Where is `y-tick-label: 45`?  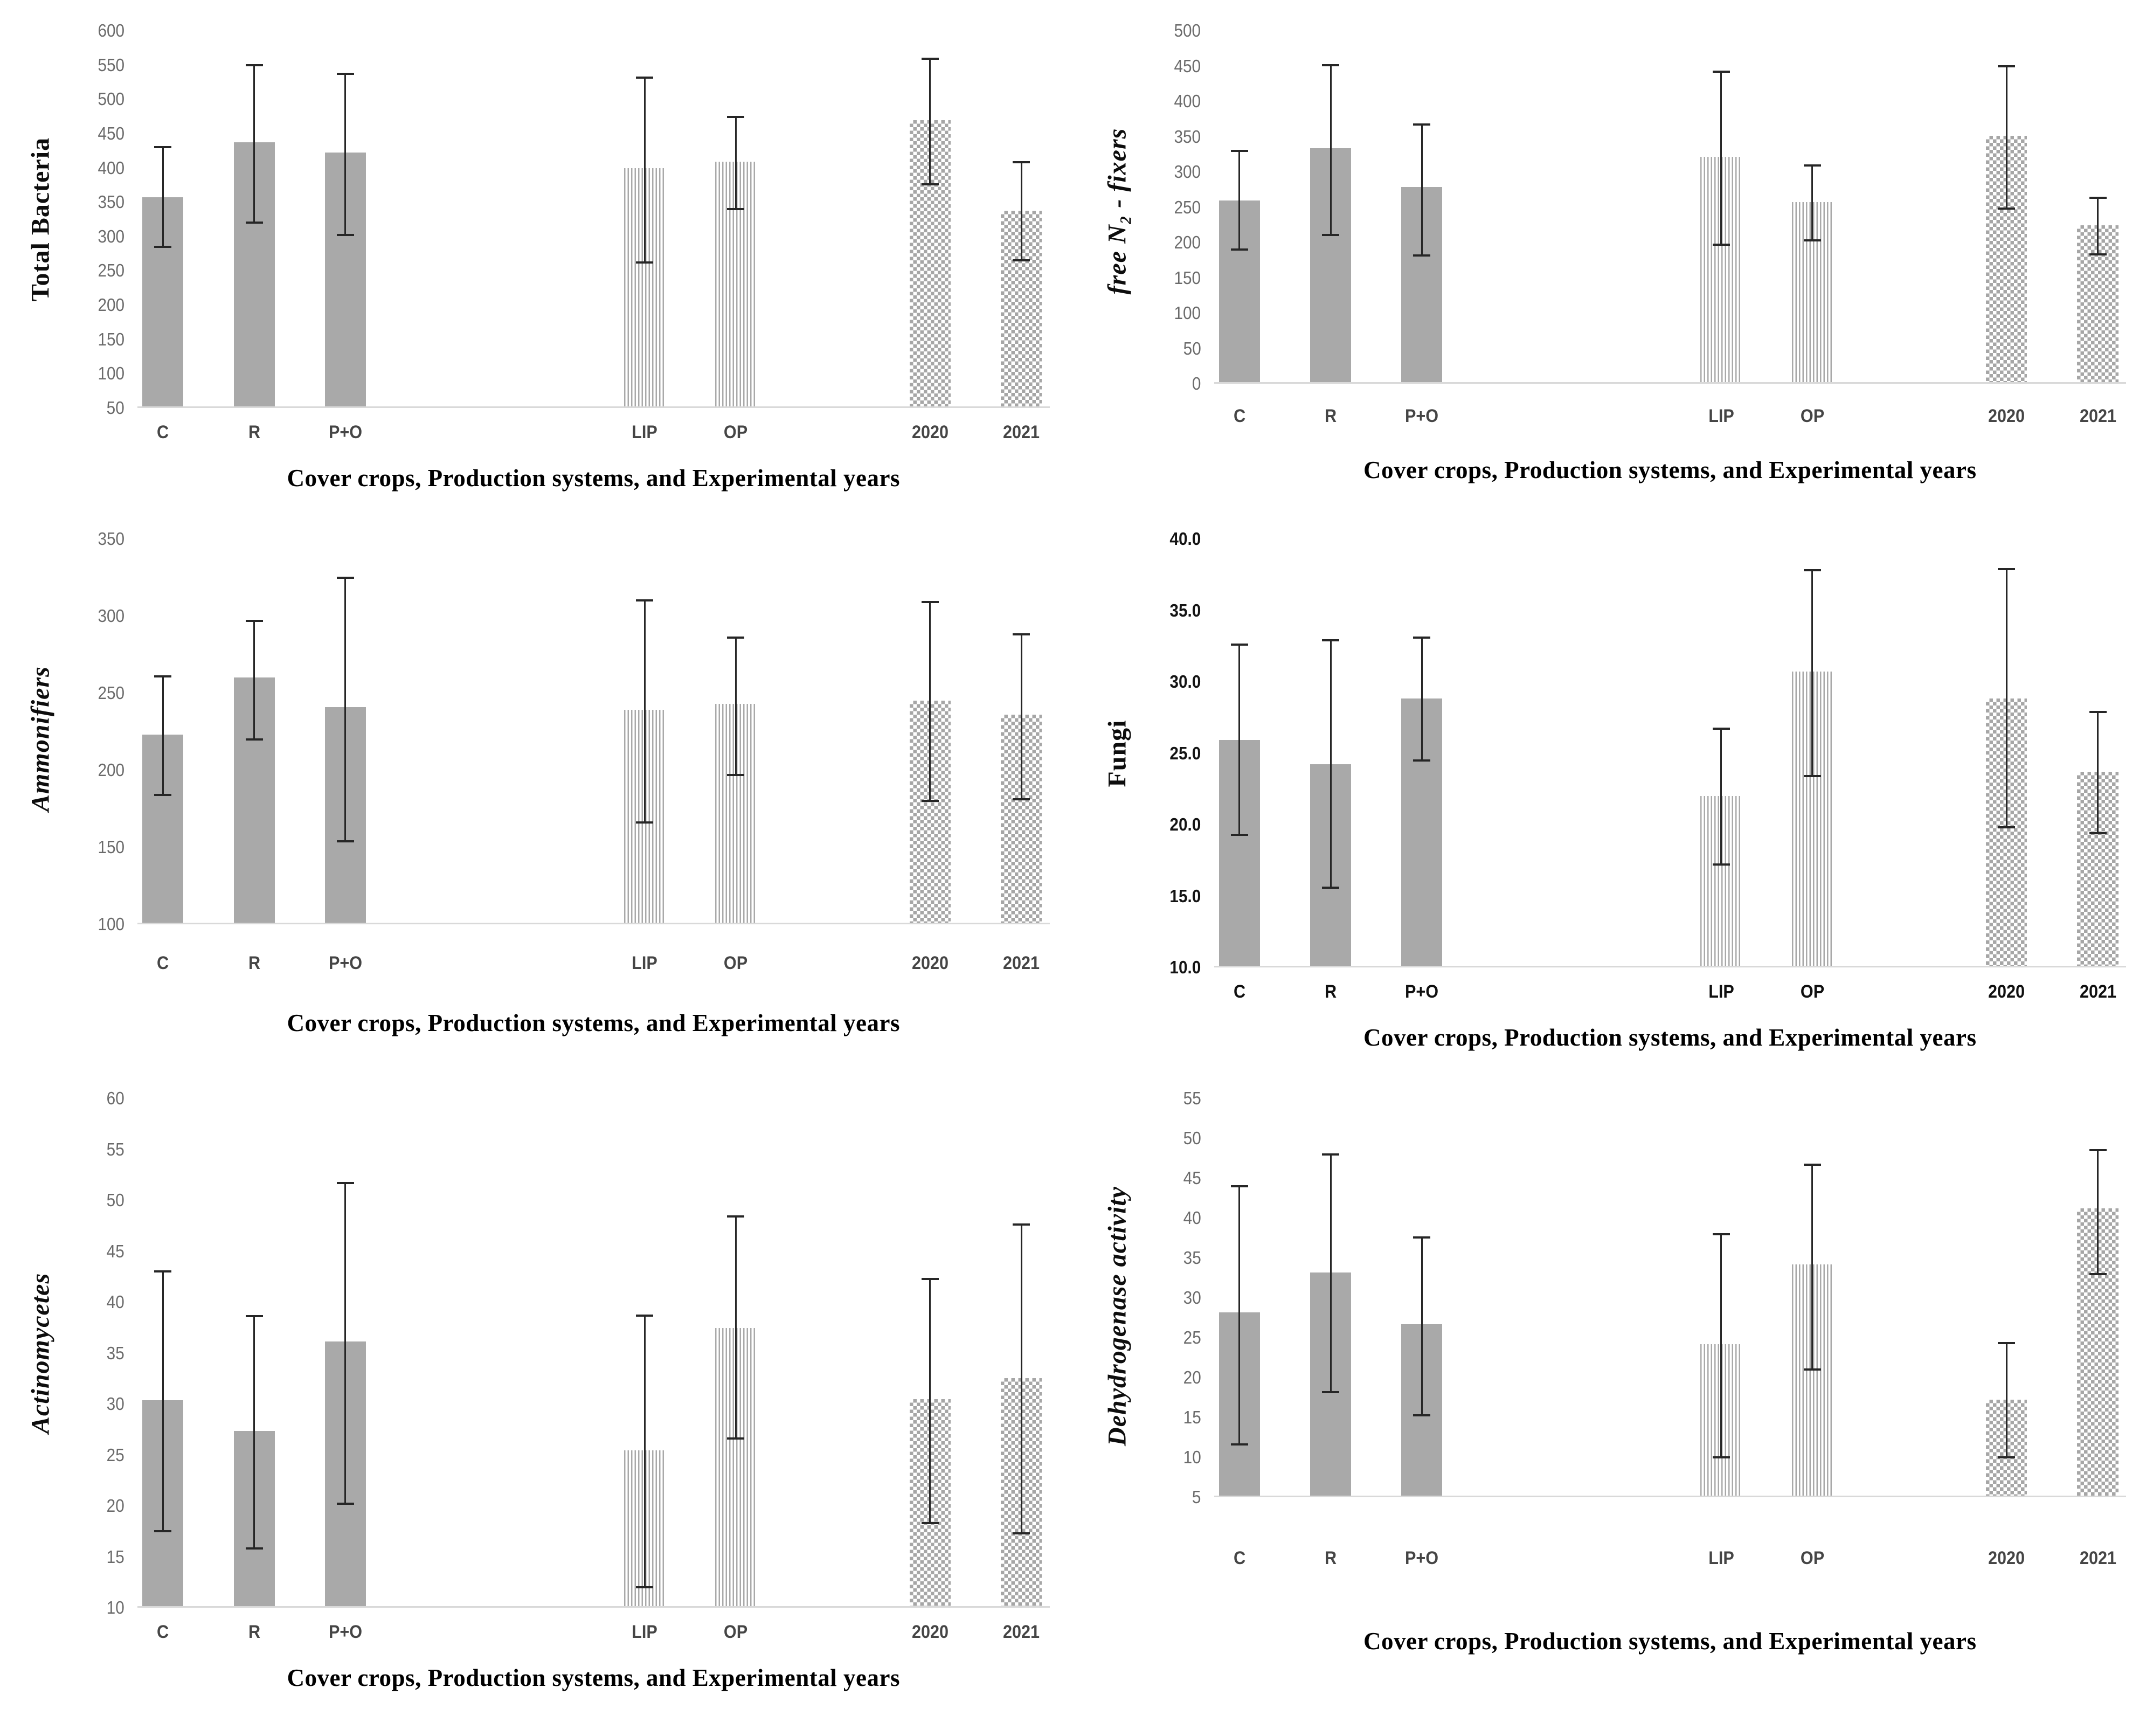 y-tick-label: 45 is located at coordinates (115, 1251).